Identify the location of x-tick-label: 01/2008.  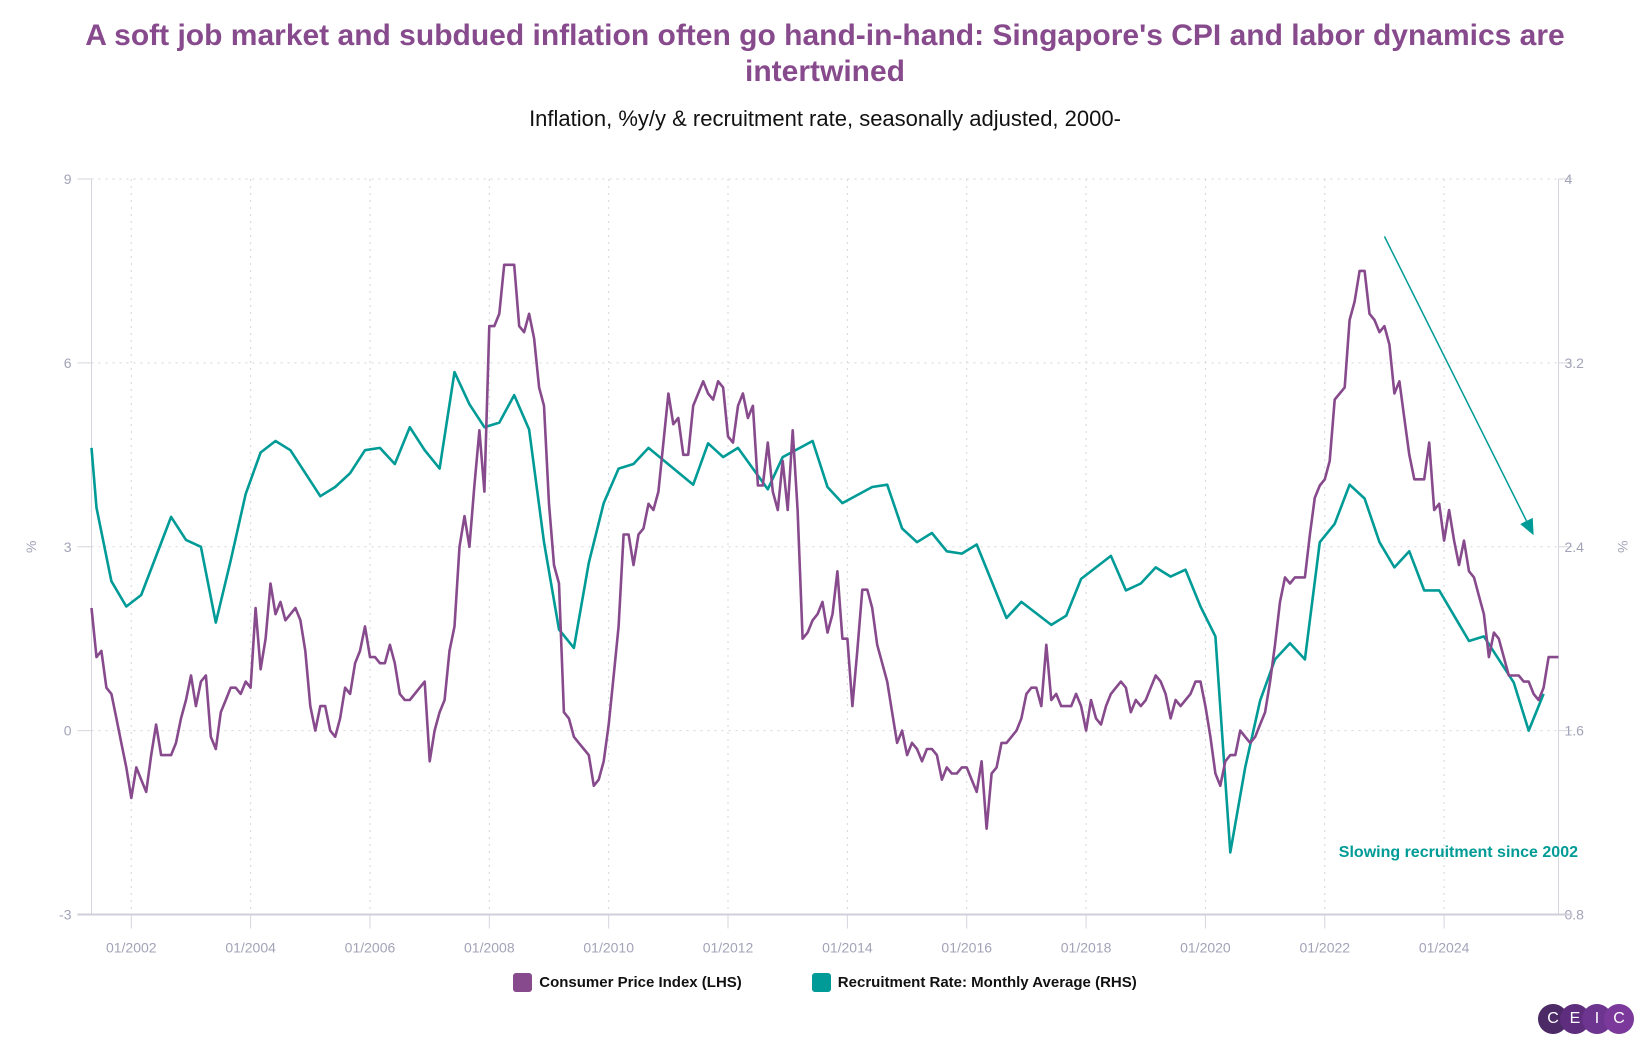
(489, 948).